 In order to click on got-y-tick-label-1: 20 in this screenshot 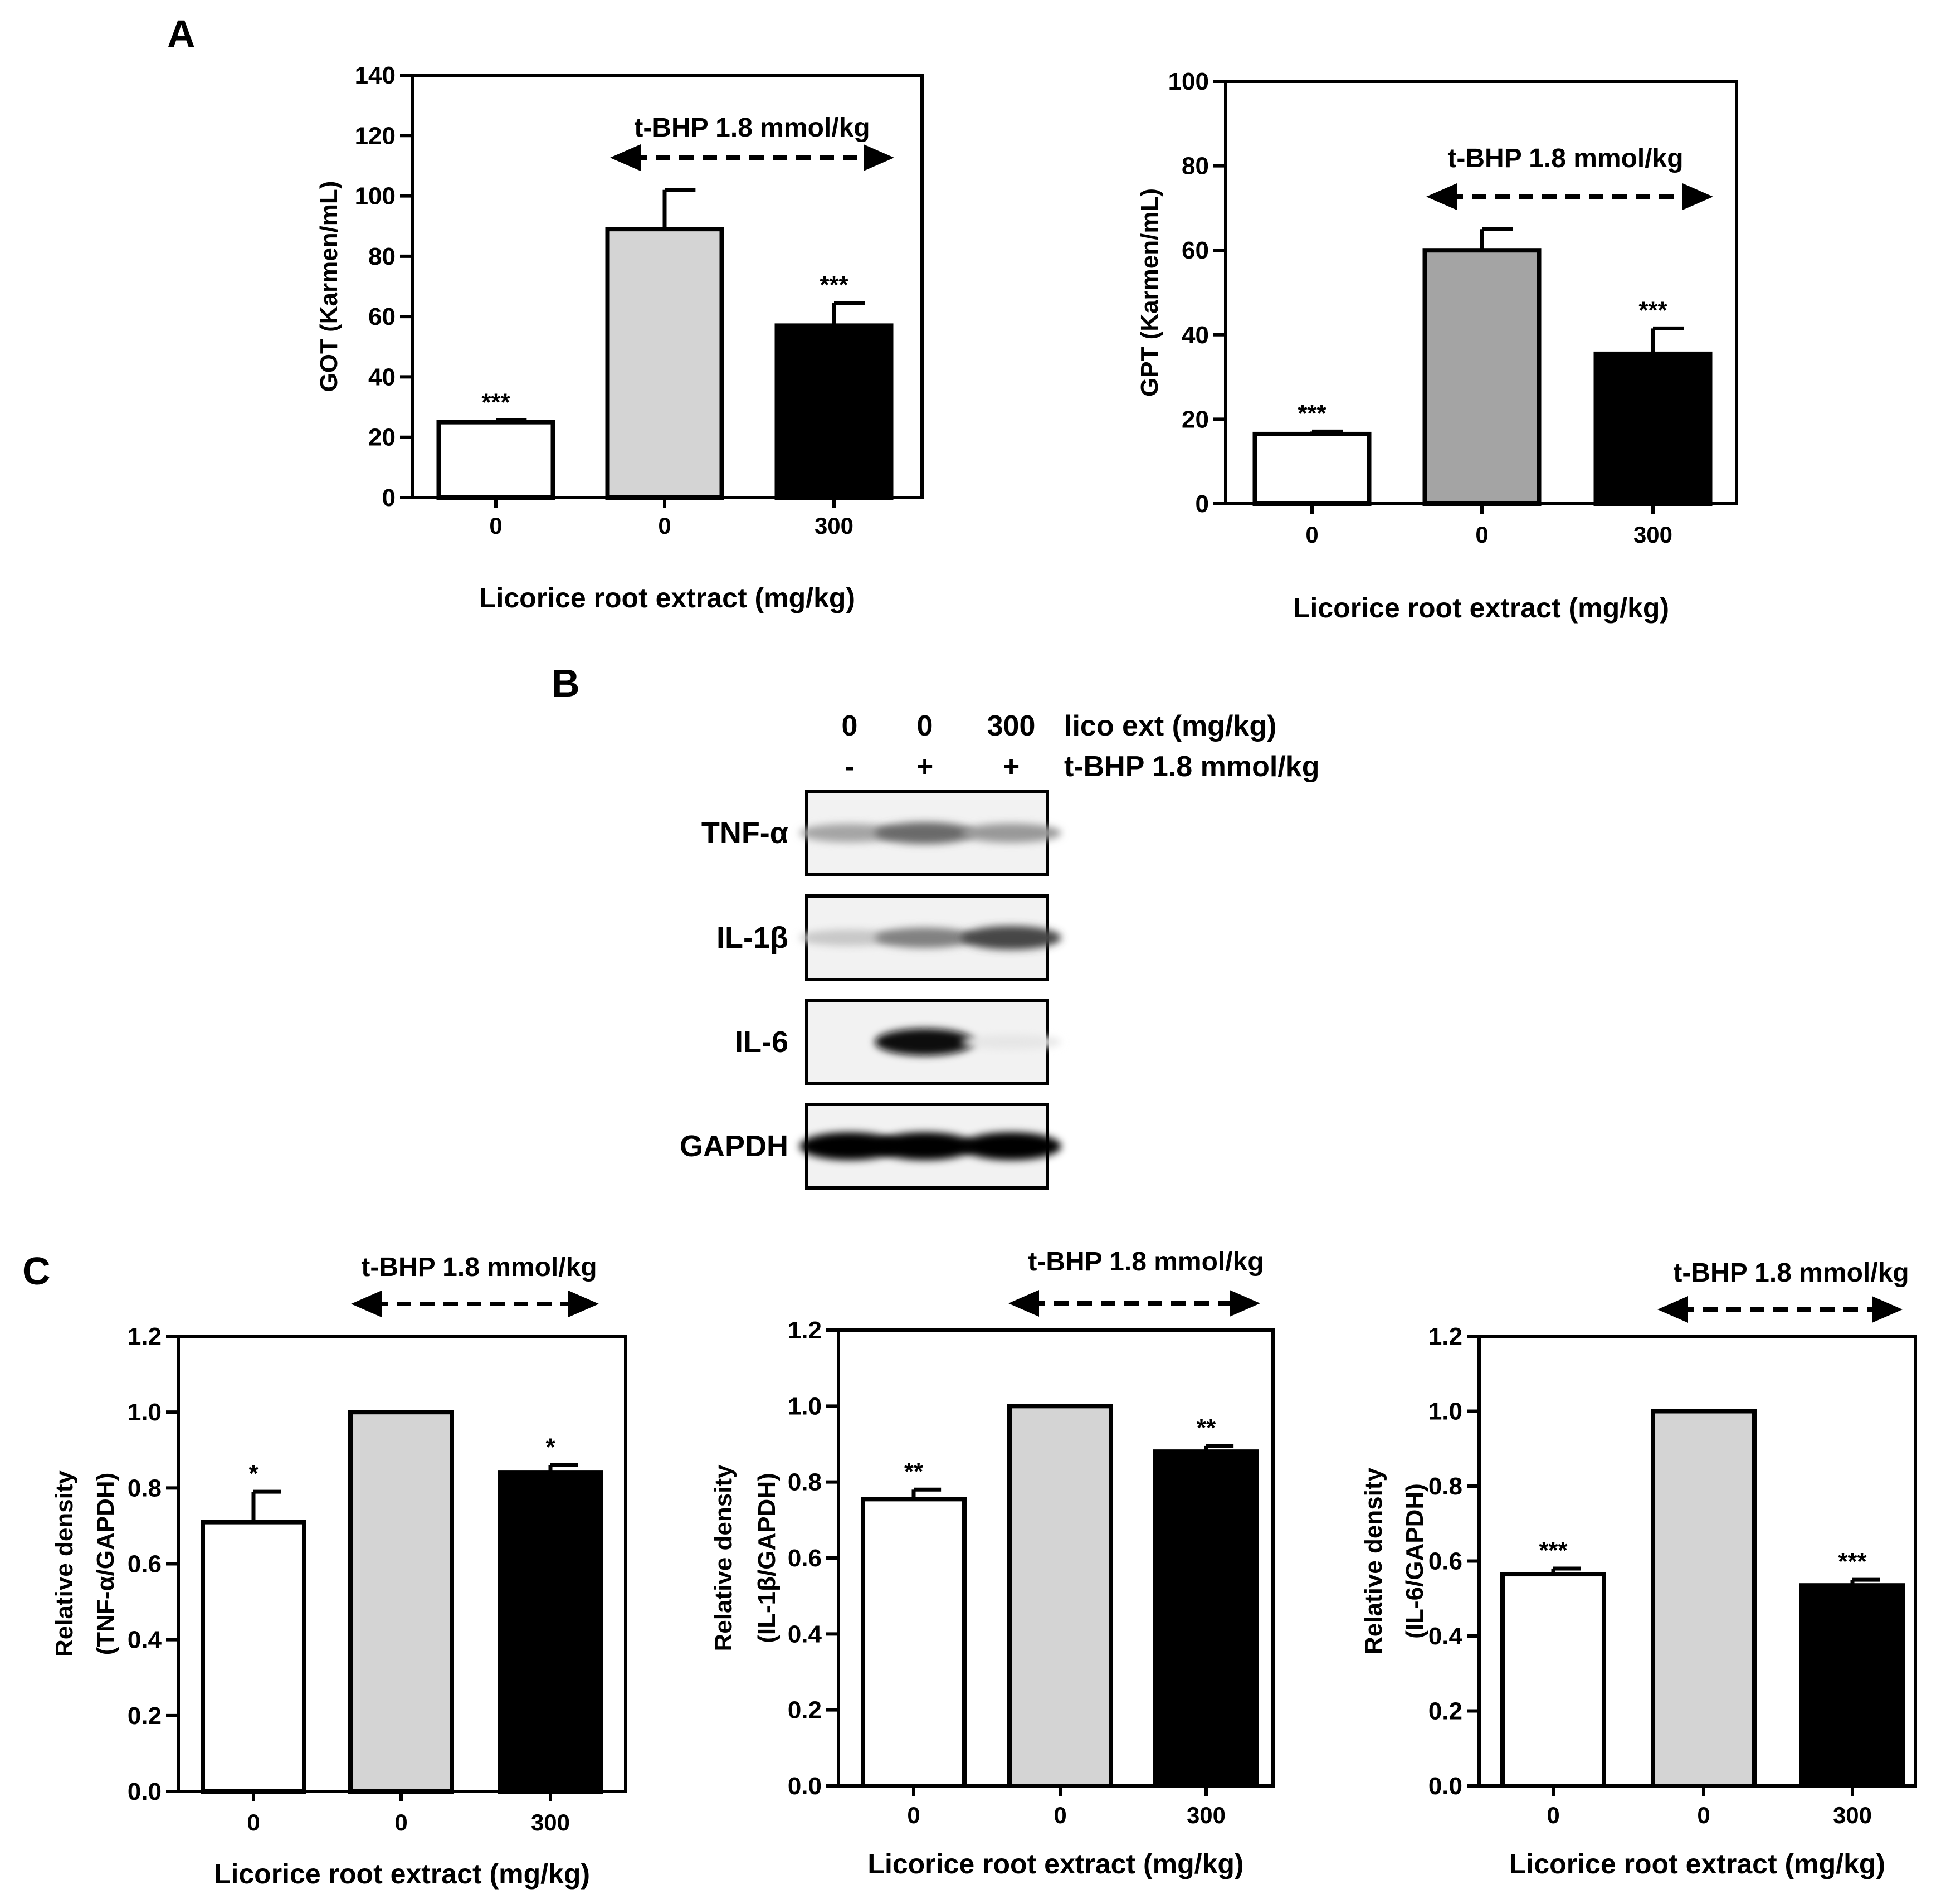, I will do `click(382, 437)`.